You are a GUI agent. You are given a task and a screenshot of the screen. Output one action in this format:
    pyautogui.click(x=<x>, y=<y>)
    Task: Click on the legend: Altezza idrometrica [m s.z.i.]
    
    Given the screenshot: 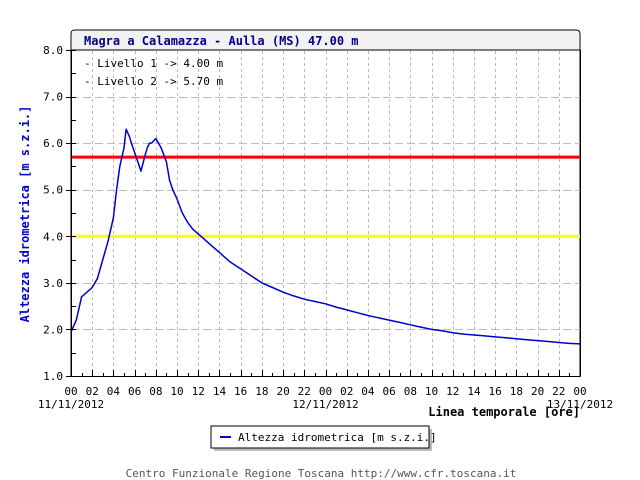 What is the action you would take?
    pyautogui.click(x=323, y=438)
    